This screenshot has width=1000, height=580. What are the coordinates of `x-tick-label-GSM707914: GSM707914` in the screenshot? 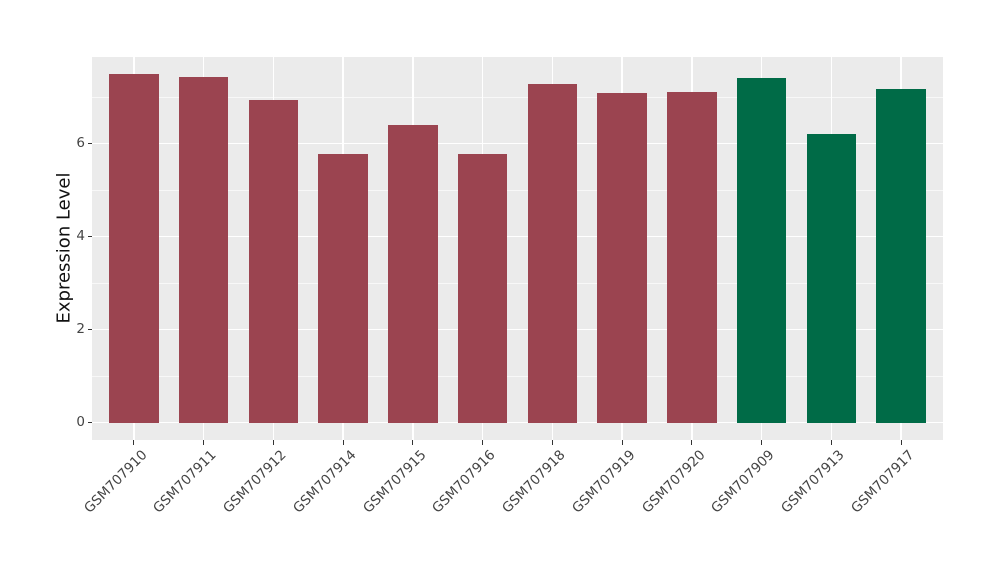 It's located at (324, 482).